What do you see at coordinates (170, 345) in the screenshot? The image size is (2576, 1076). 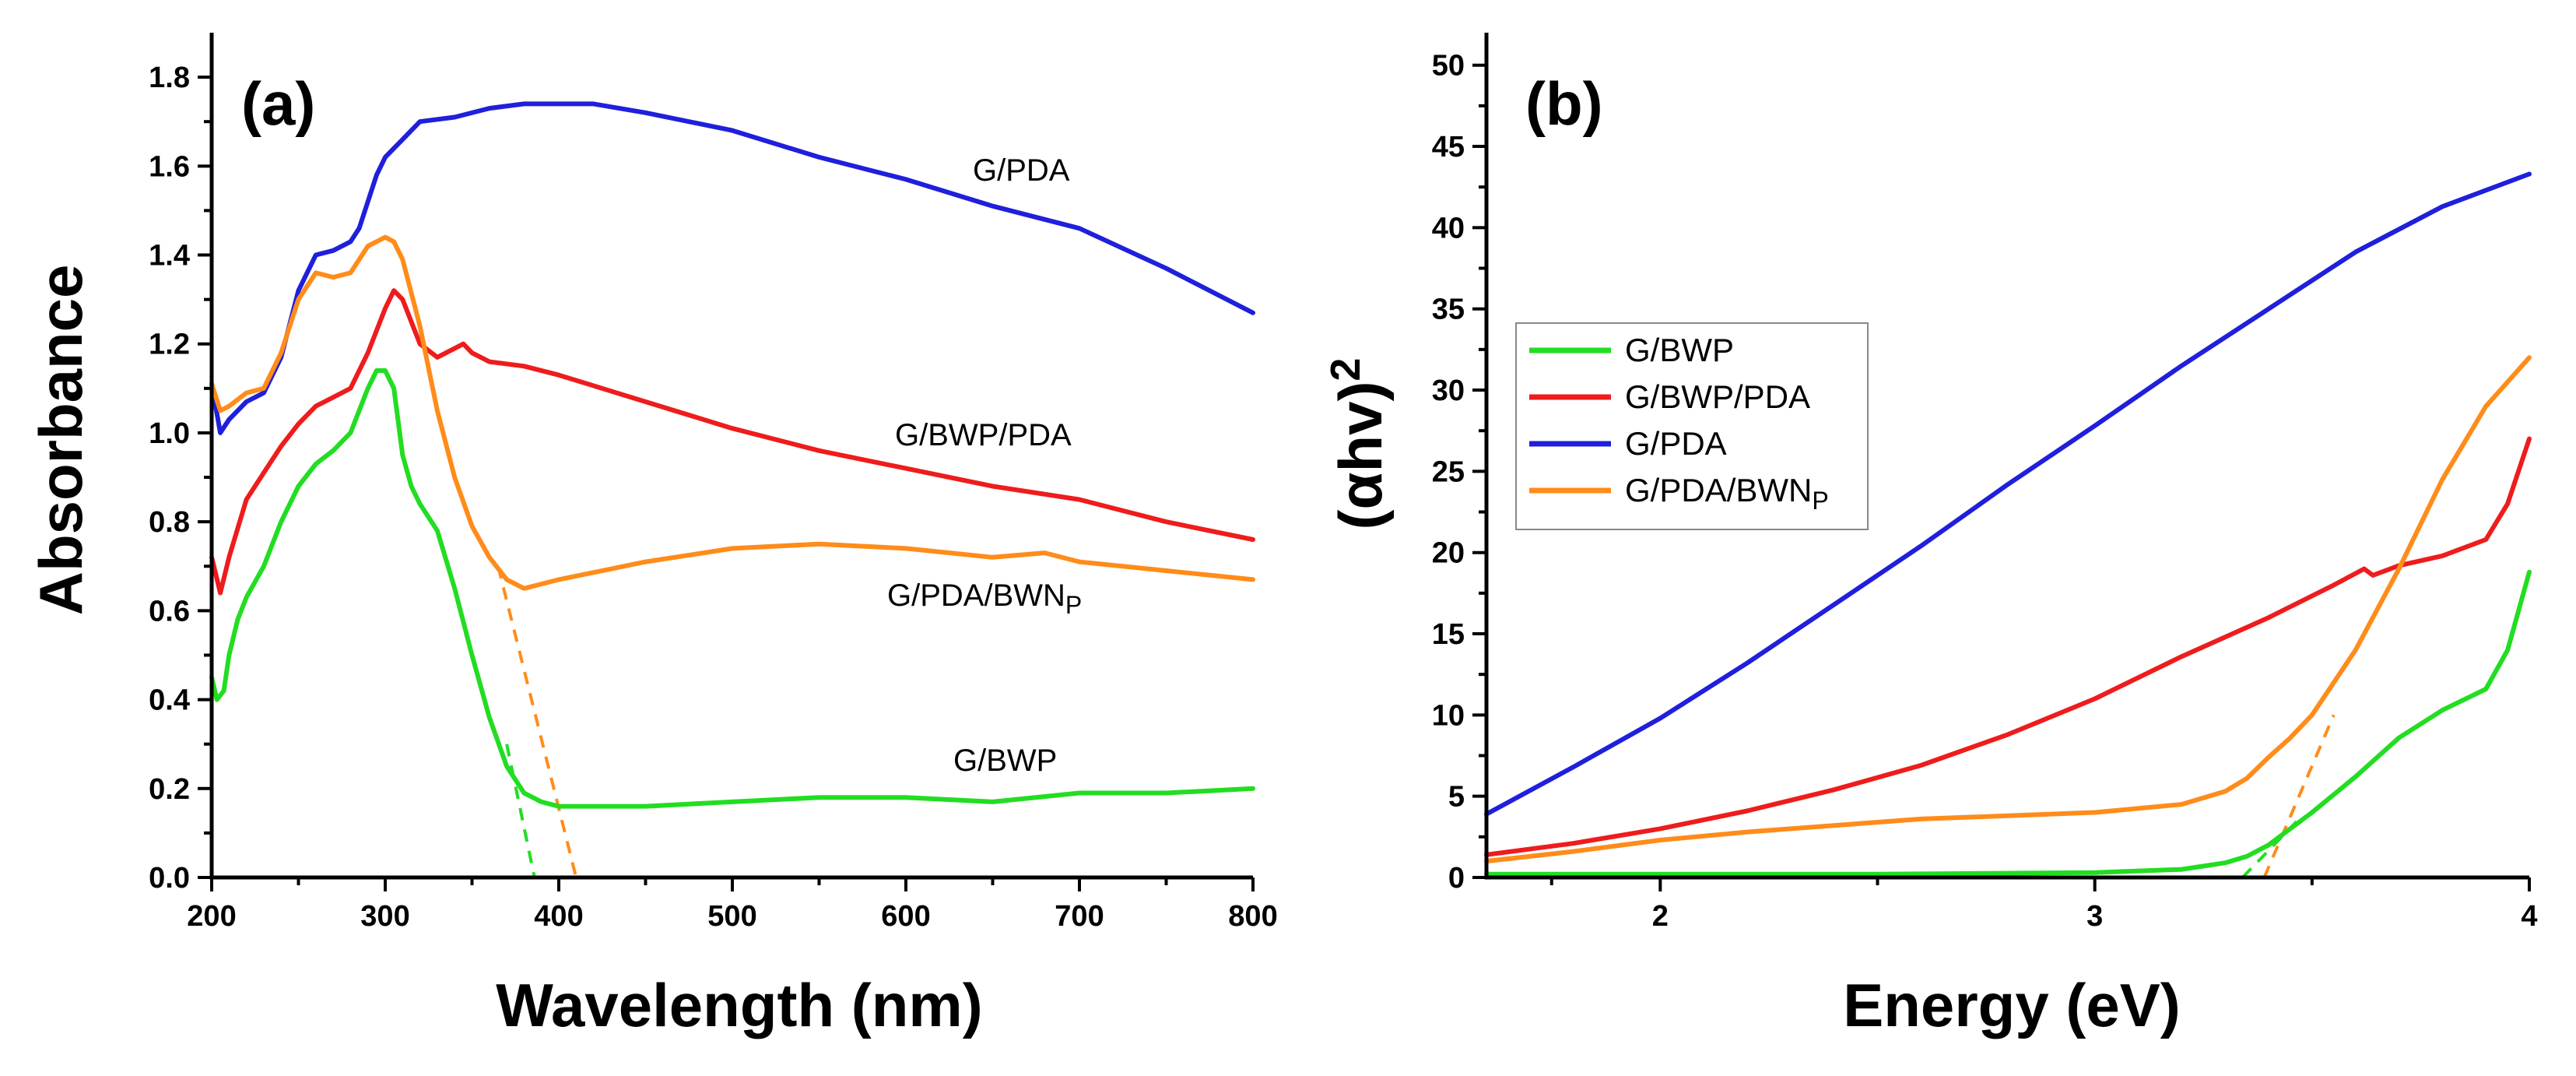 I see `panel-a-y-tick-label: 1.2` at bounding box center [170, 345].